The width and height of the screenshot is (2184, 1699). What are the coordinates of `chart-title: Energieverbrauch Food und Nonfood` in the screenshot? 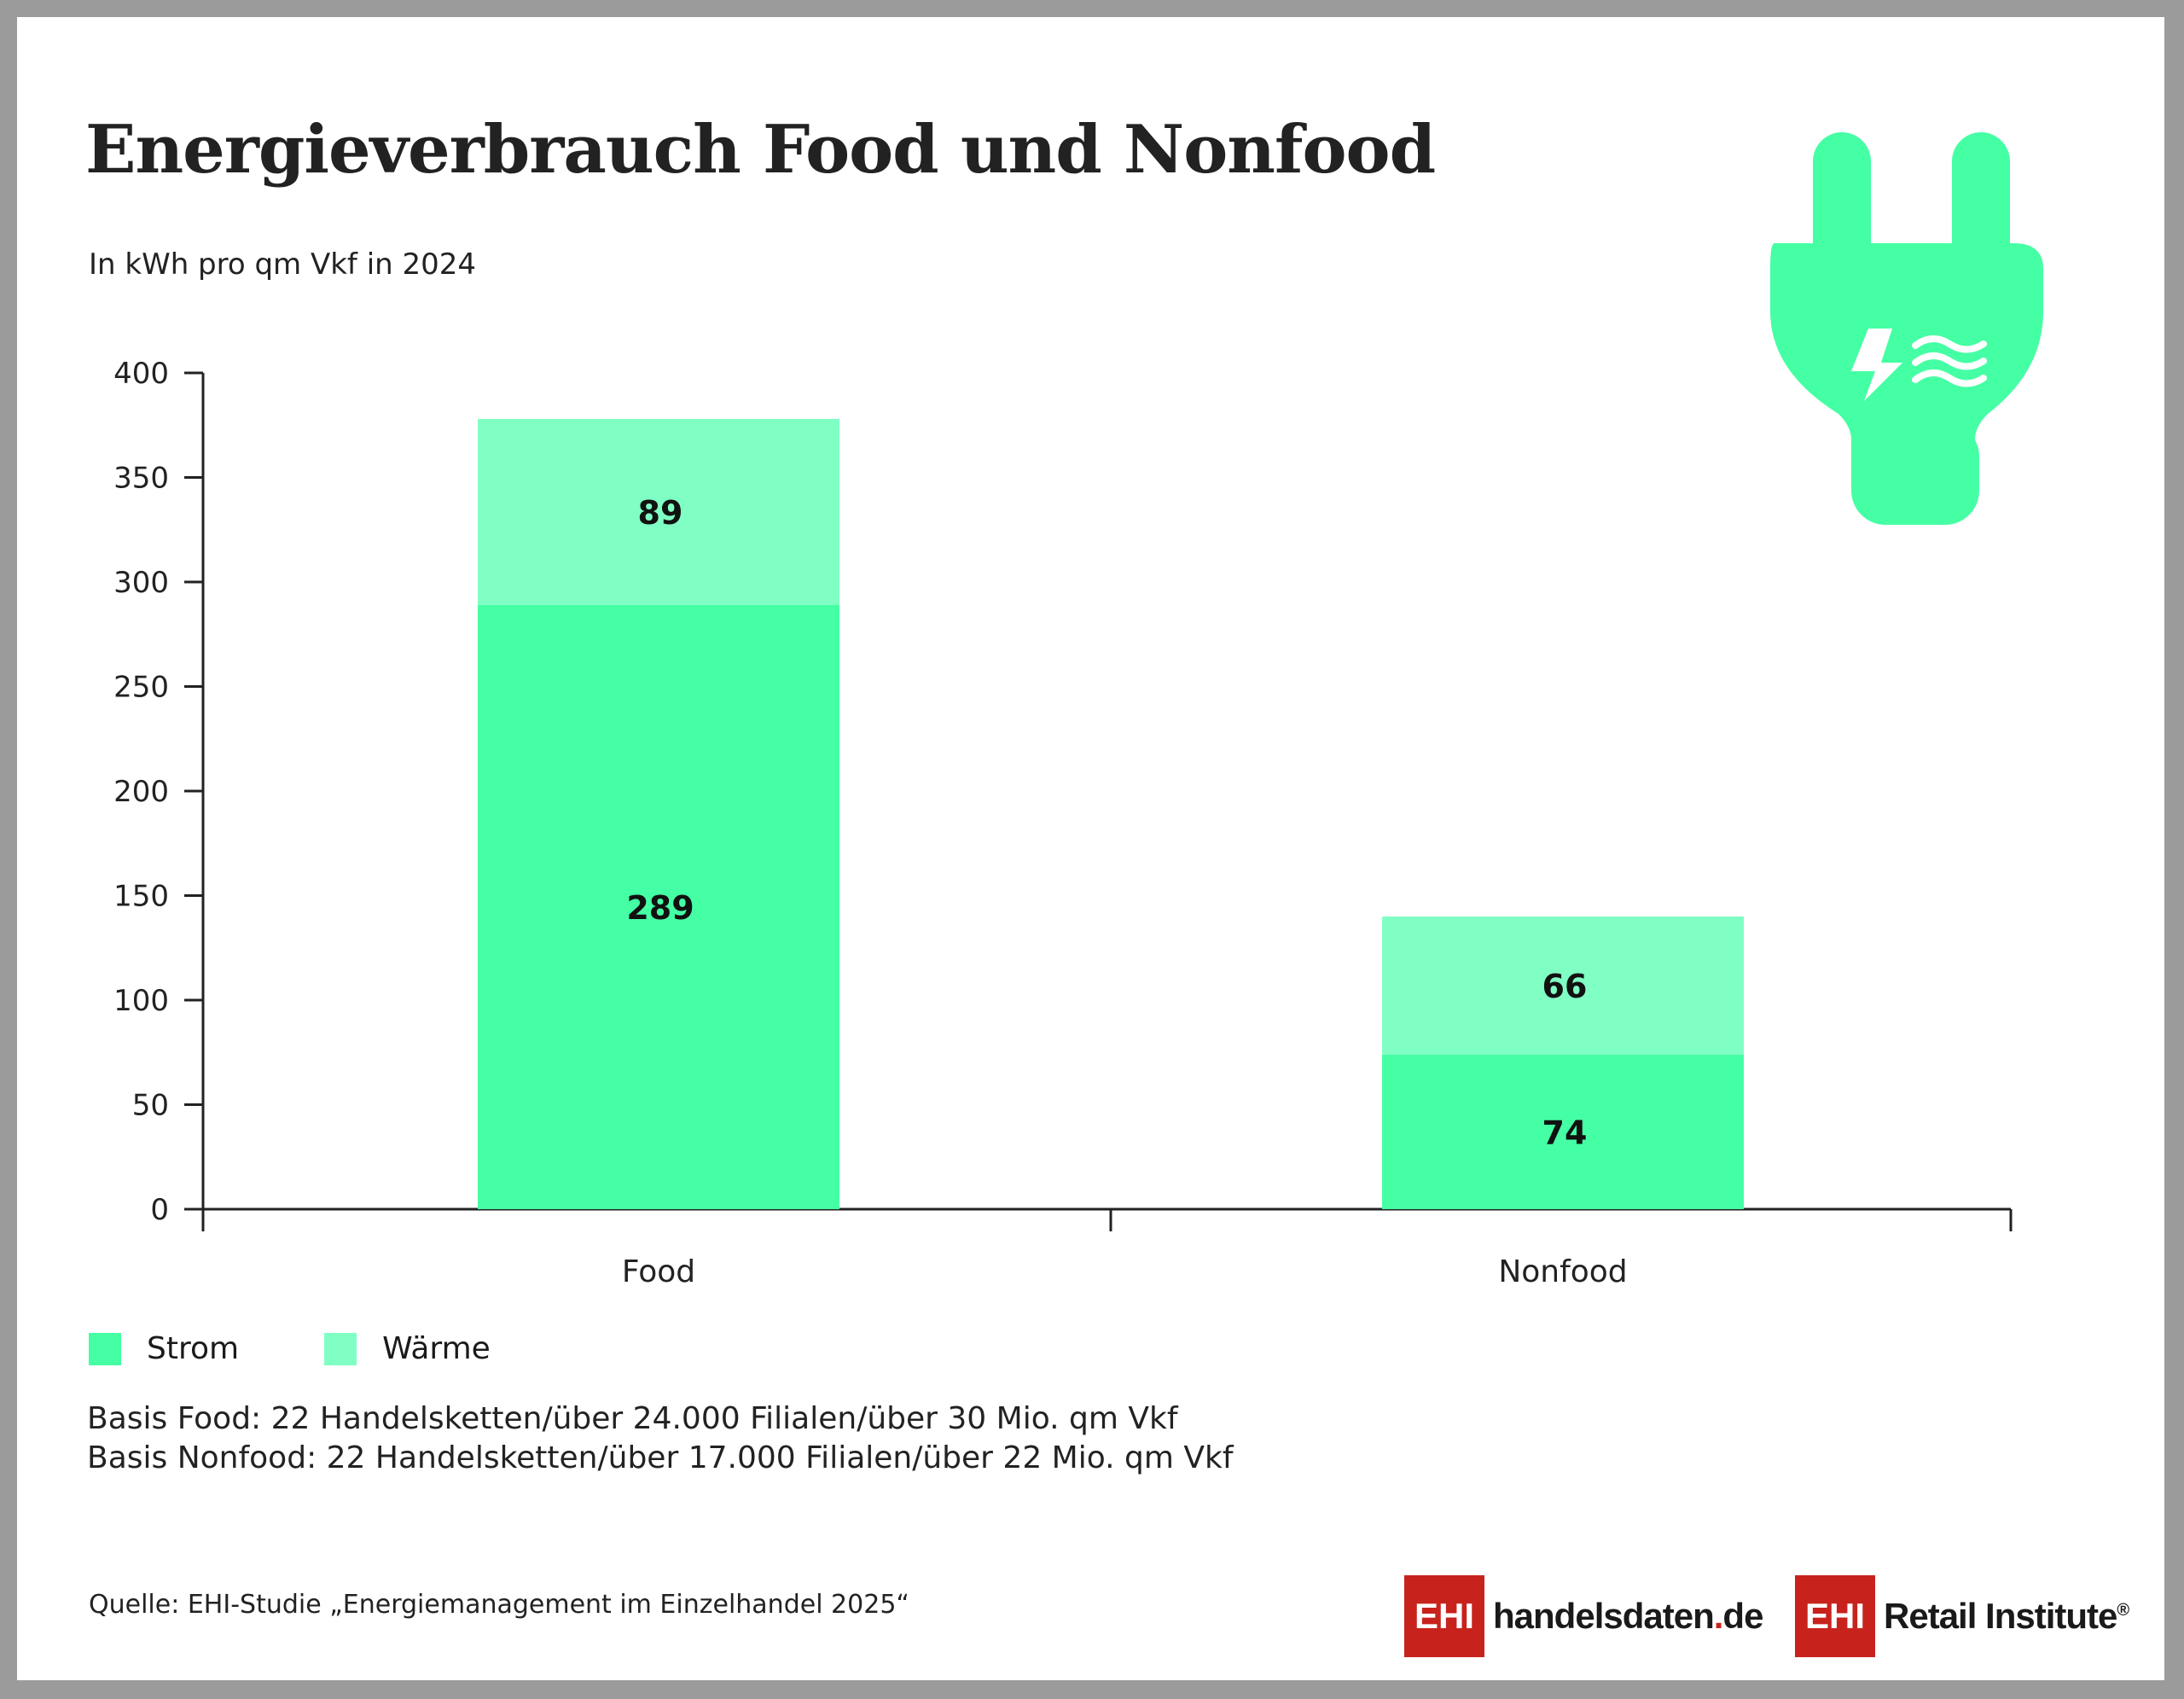 It's located at (760, 150).